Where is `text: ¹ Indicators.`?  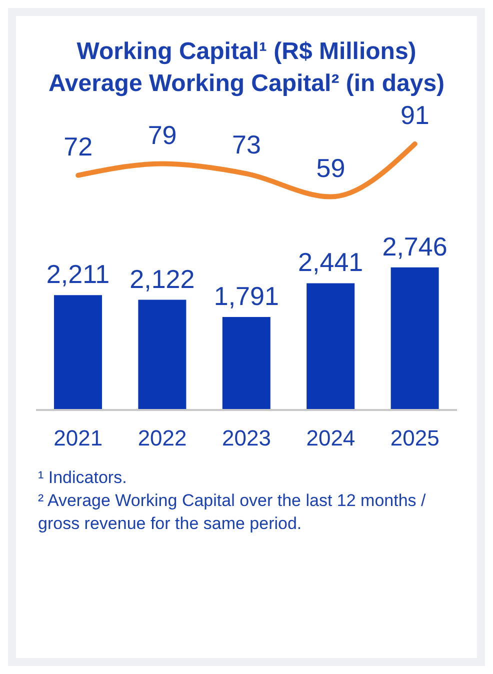 text: ¹ Indicators. is located at coordinates (83, 478).